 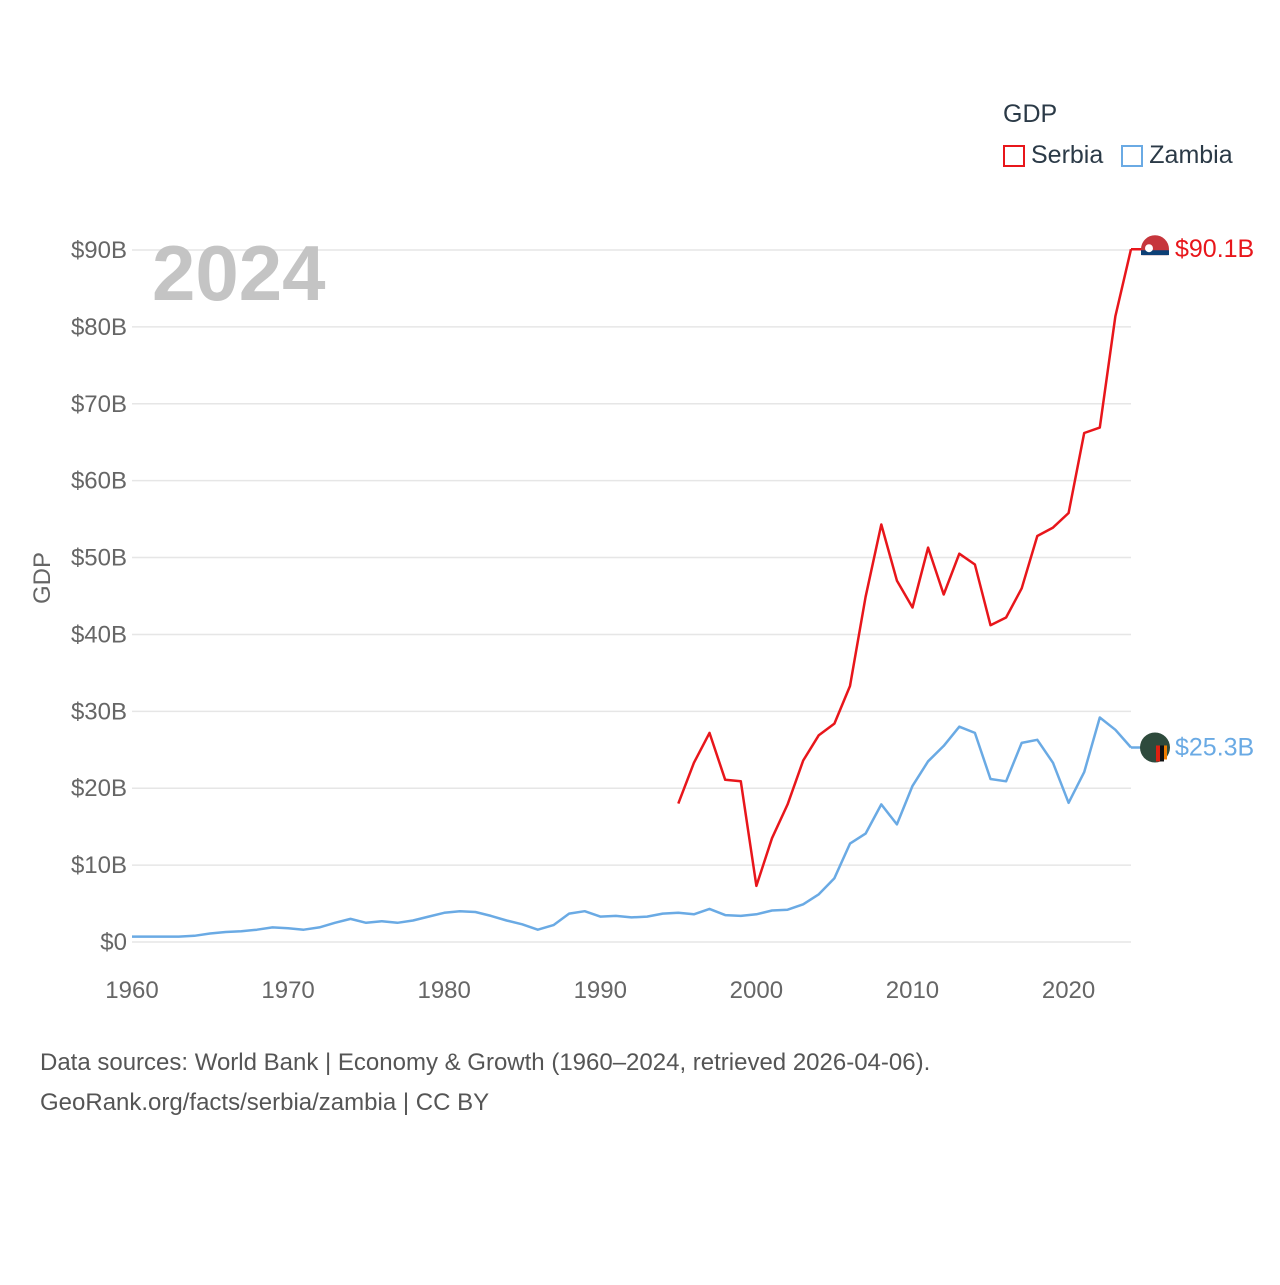 What do you see at coordinates (99, 865) in the screenshot?
I see `y-tick-label: $10B` at bounding box center [99, 865].